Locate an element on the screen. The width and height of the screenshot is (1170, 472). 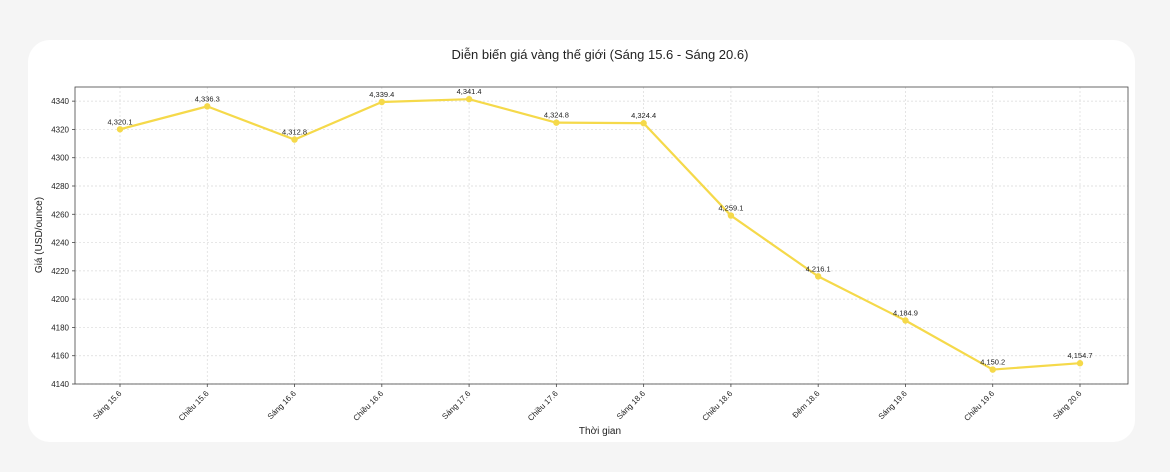
x-tick-label: Chiều 15.6 is located at coordinates (194, 406).